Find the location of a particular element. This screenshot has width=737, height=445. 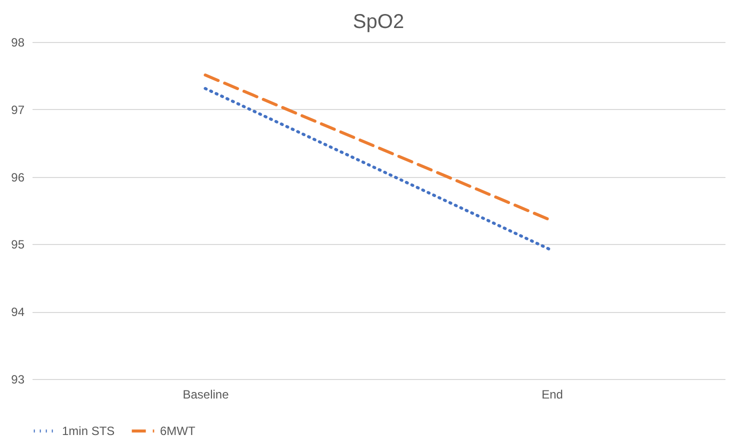

legend-label: 6MWT is located at coordinates (178, 431).